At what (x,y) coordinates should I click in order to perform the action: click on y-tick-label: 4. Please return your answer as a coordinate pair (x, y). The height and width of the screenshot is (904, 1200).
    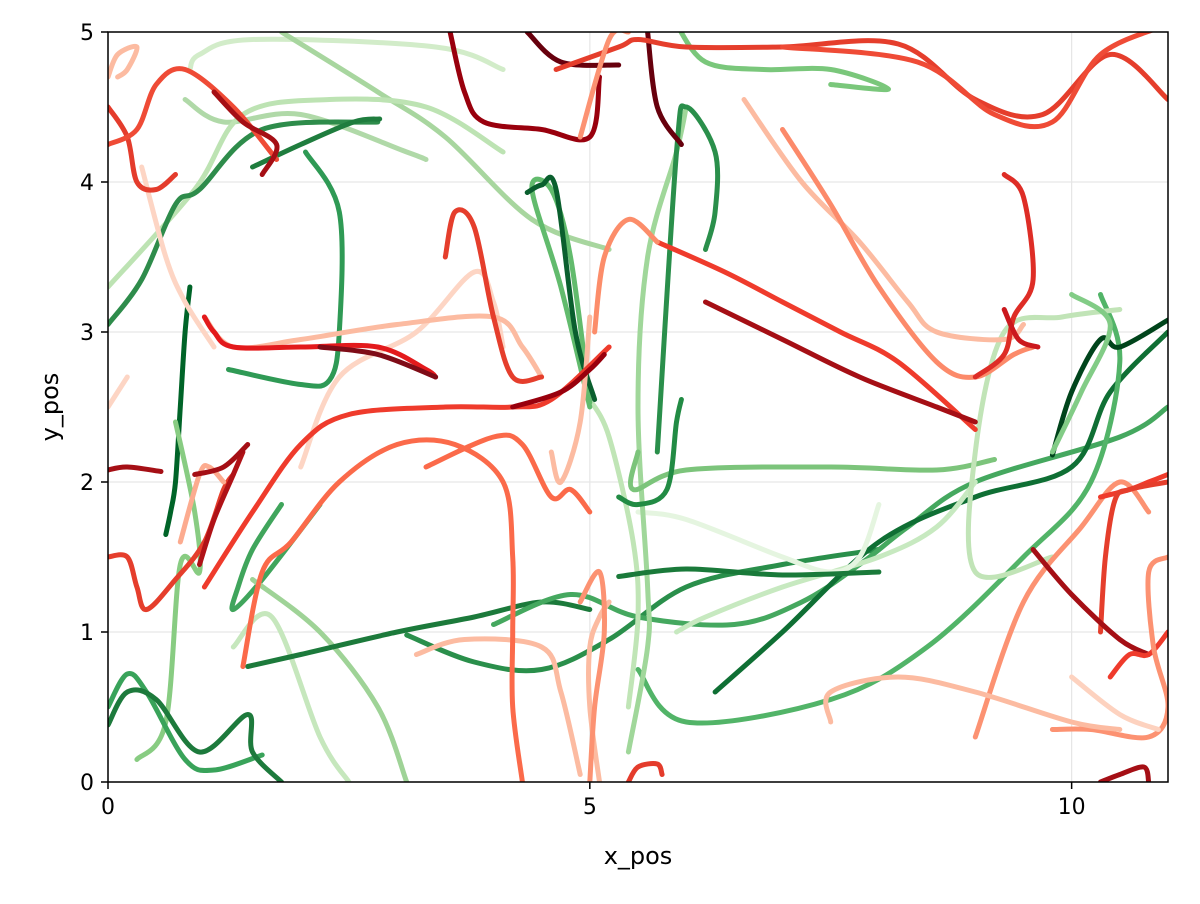
    Looking at the image, I should click on (87, 183).